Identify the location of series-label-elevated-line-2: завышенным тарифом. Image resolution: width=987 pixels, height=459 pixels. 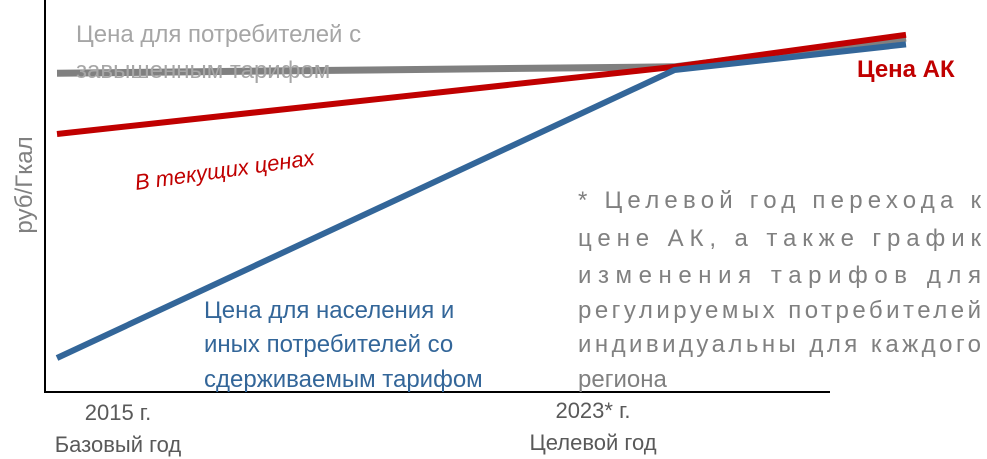
(203, 70).